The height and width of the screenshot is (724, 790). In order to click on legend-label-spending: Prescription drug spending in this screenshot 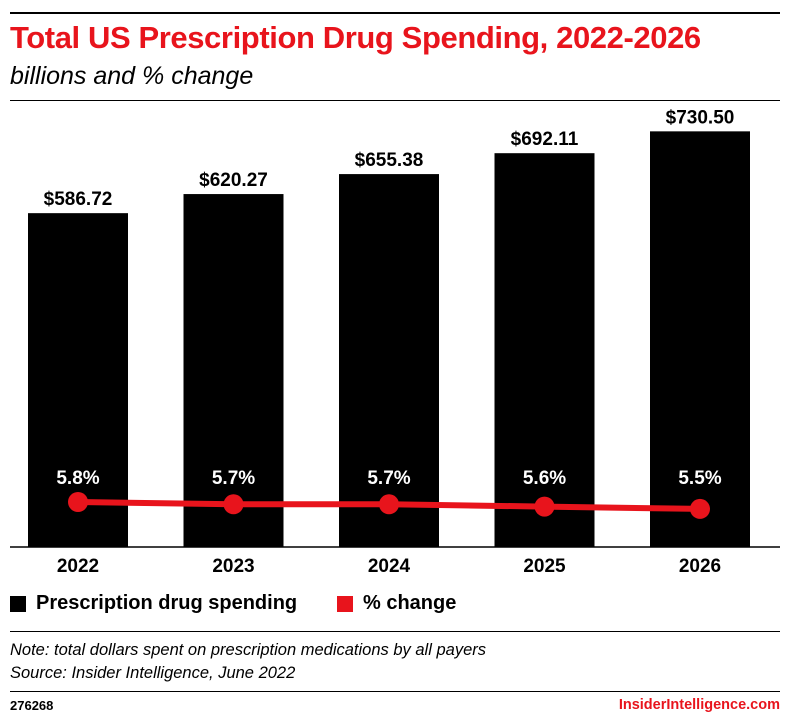, I will do `click(167, 603)`.